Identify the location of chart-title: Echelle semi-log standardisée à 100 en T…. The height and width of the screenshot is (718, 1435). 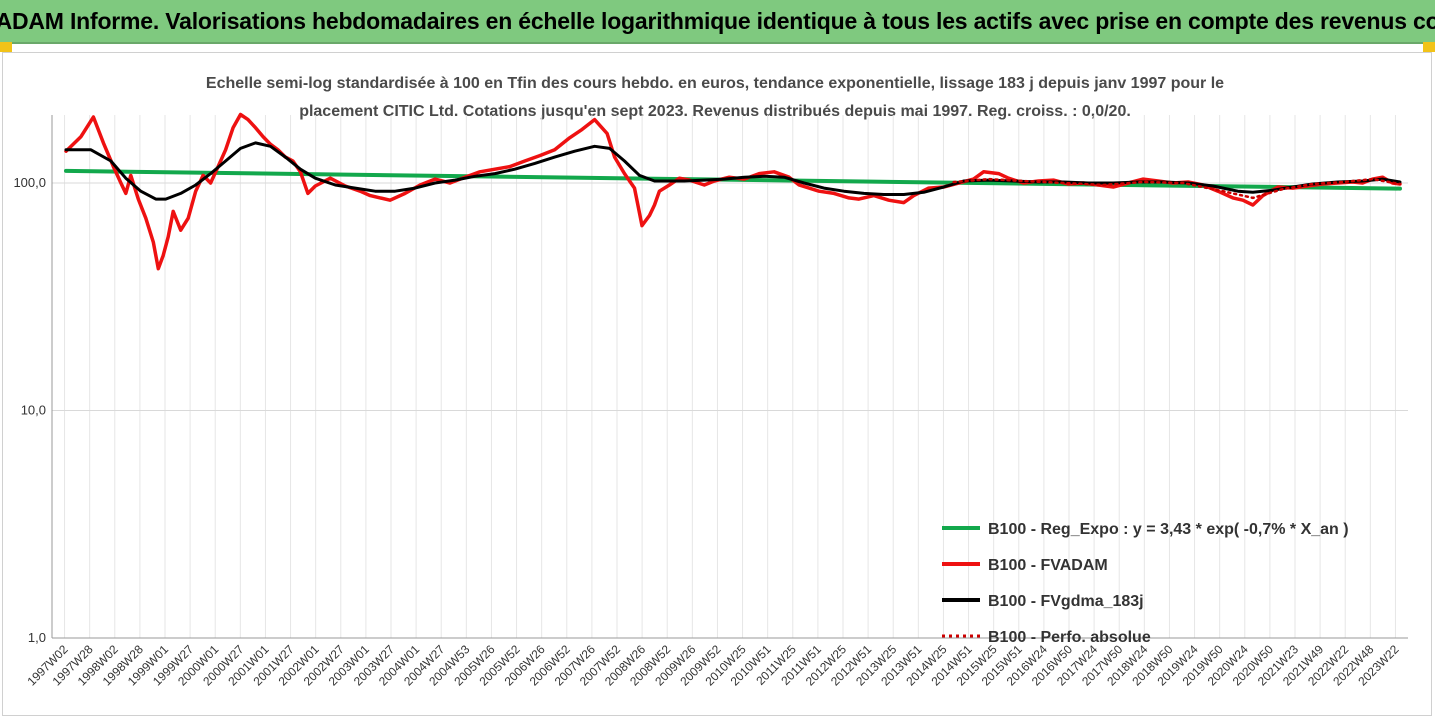
(715, 98).